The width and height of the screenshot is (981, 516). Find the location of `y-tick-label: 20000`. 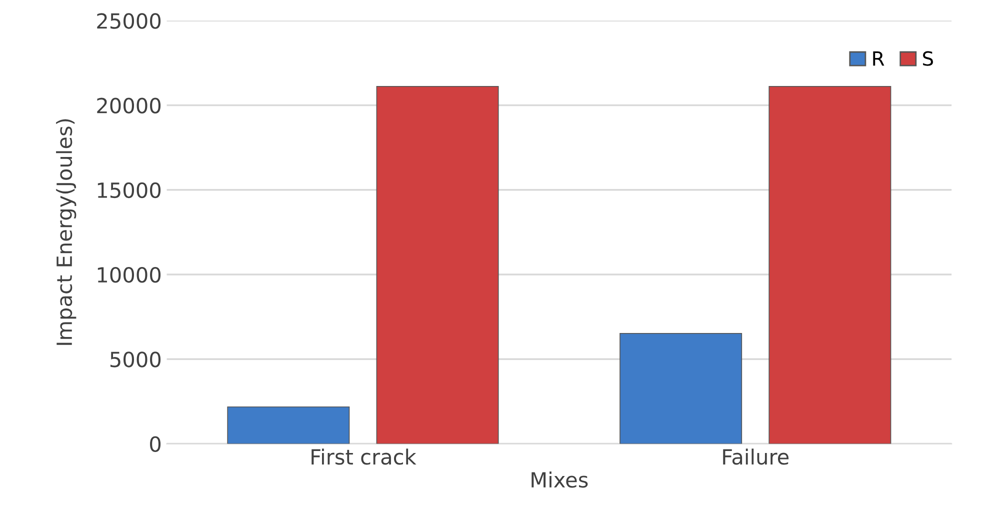

y-tick-label: 20000 is located at coordinates (129, 106).